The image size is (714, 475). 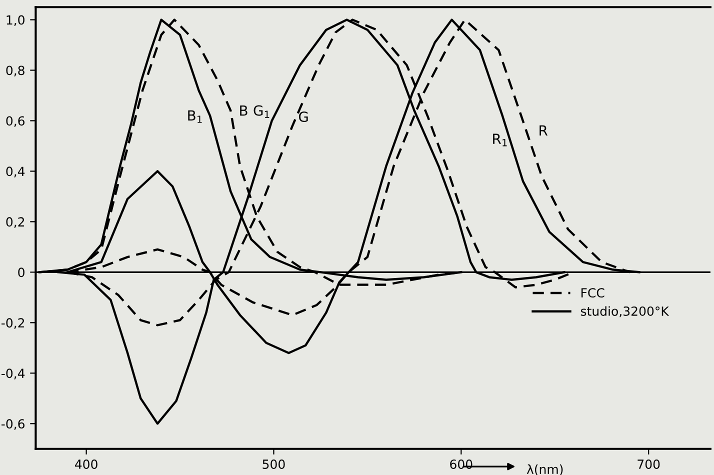 What do you see at coordinates (244, 111) in the screenshot?
I see `annotation: B` at bounding box center [244, 111].